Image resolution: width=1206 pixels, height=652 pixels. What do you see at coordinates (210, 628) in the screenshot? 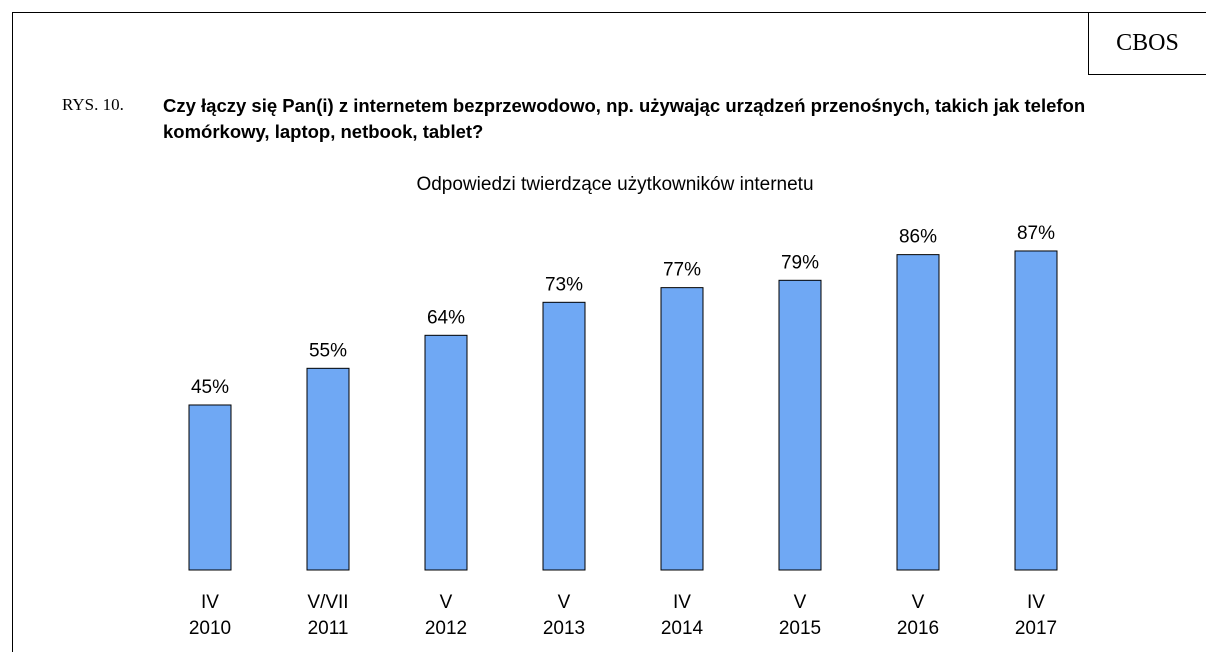
I see `x-tick-label: 2010` at bounding box center [210, 628].